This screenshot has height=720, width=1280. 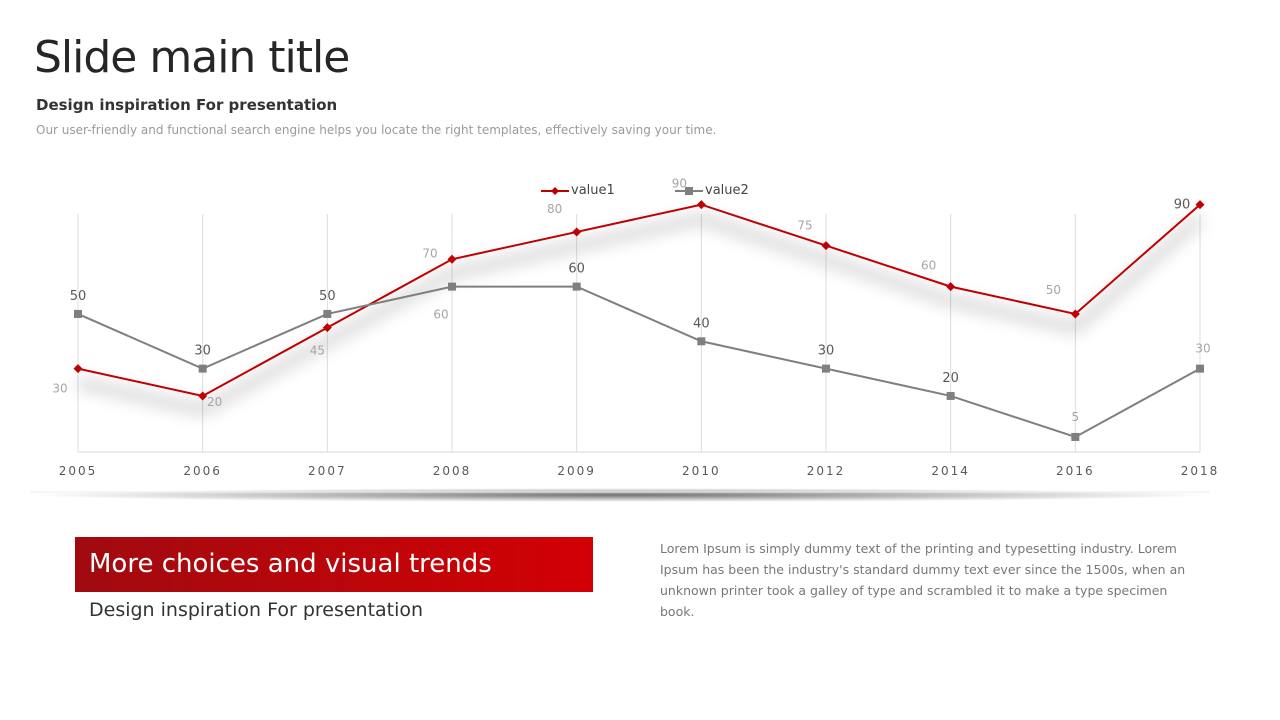 What do you see at coordinates (452, 259) in the screenshot?
I see `point-value1-2008` at bounding box center [452, 259].